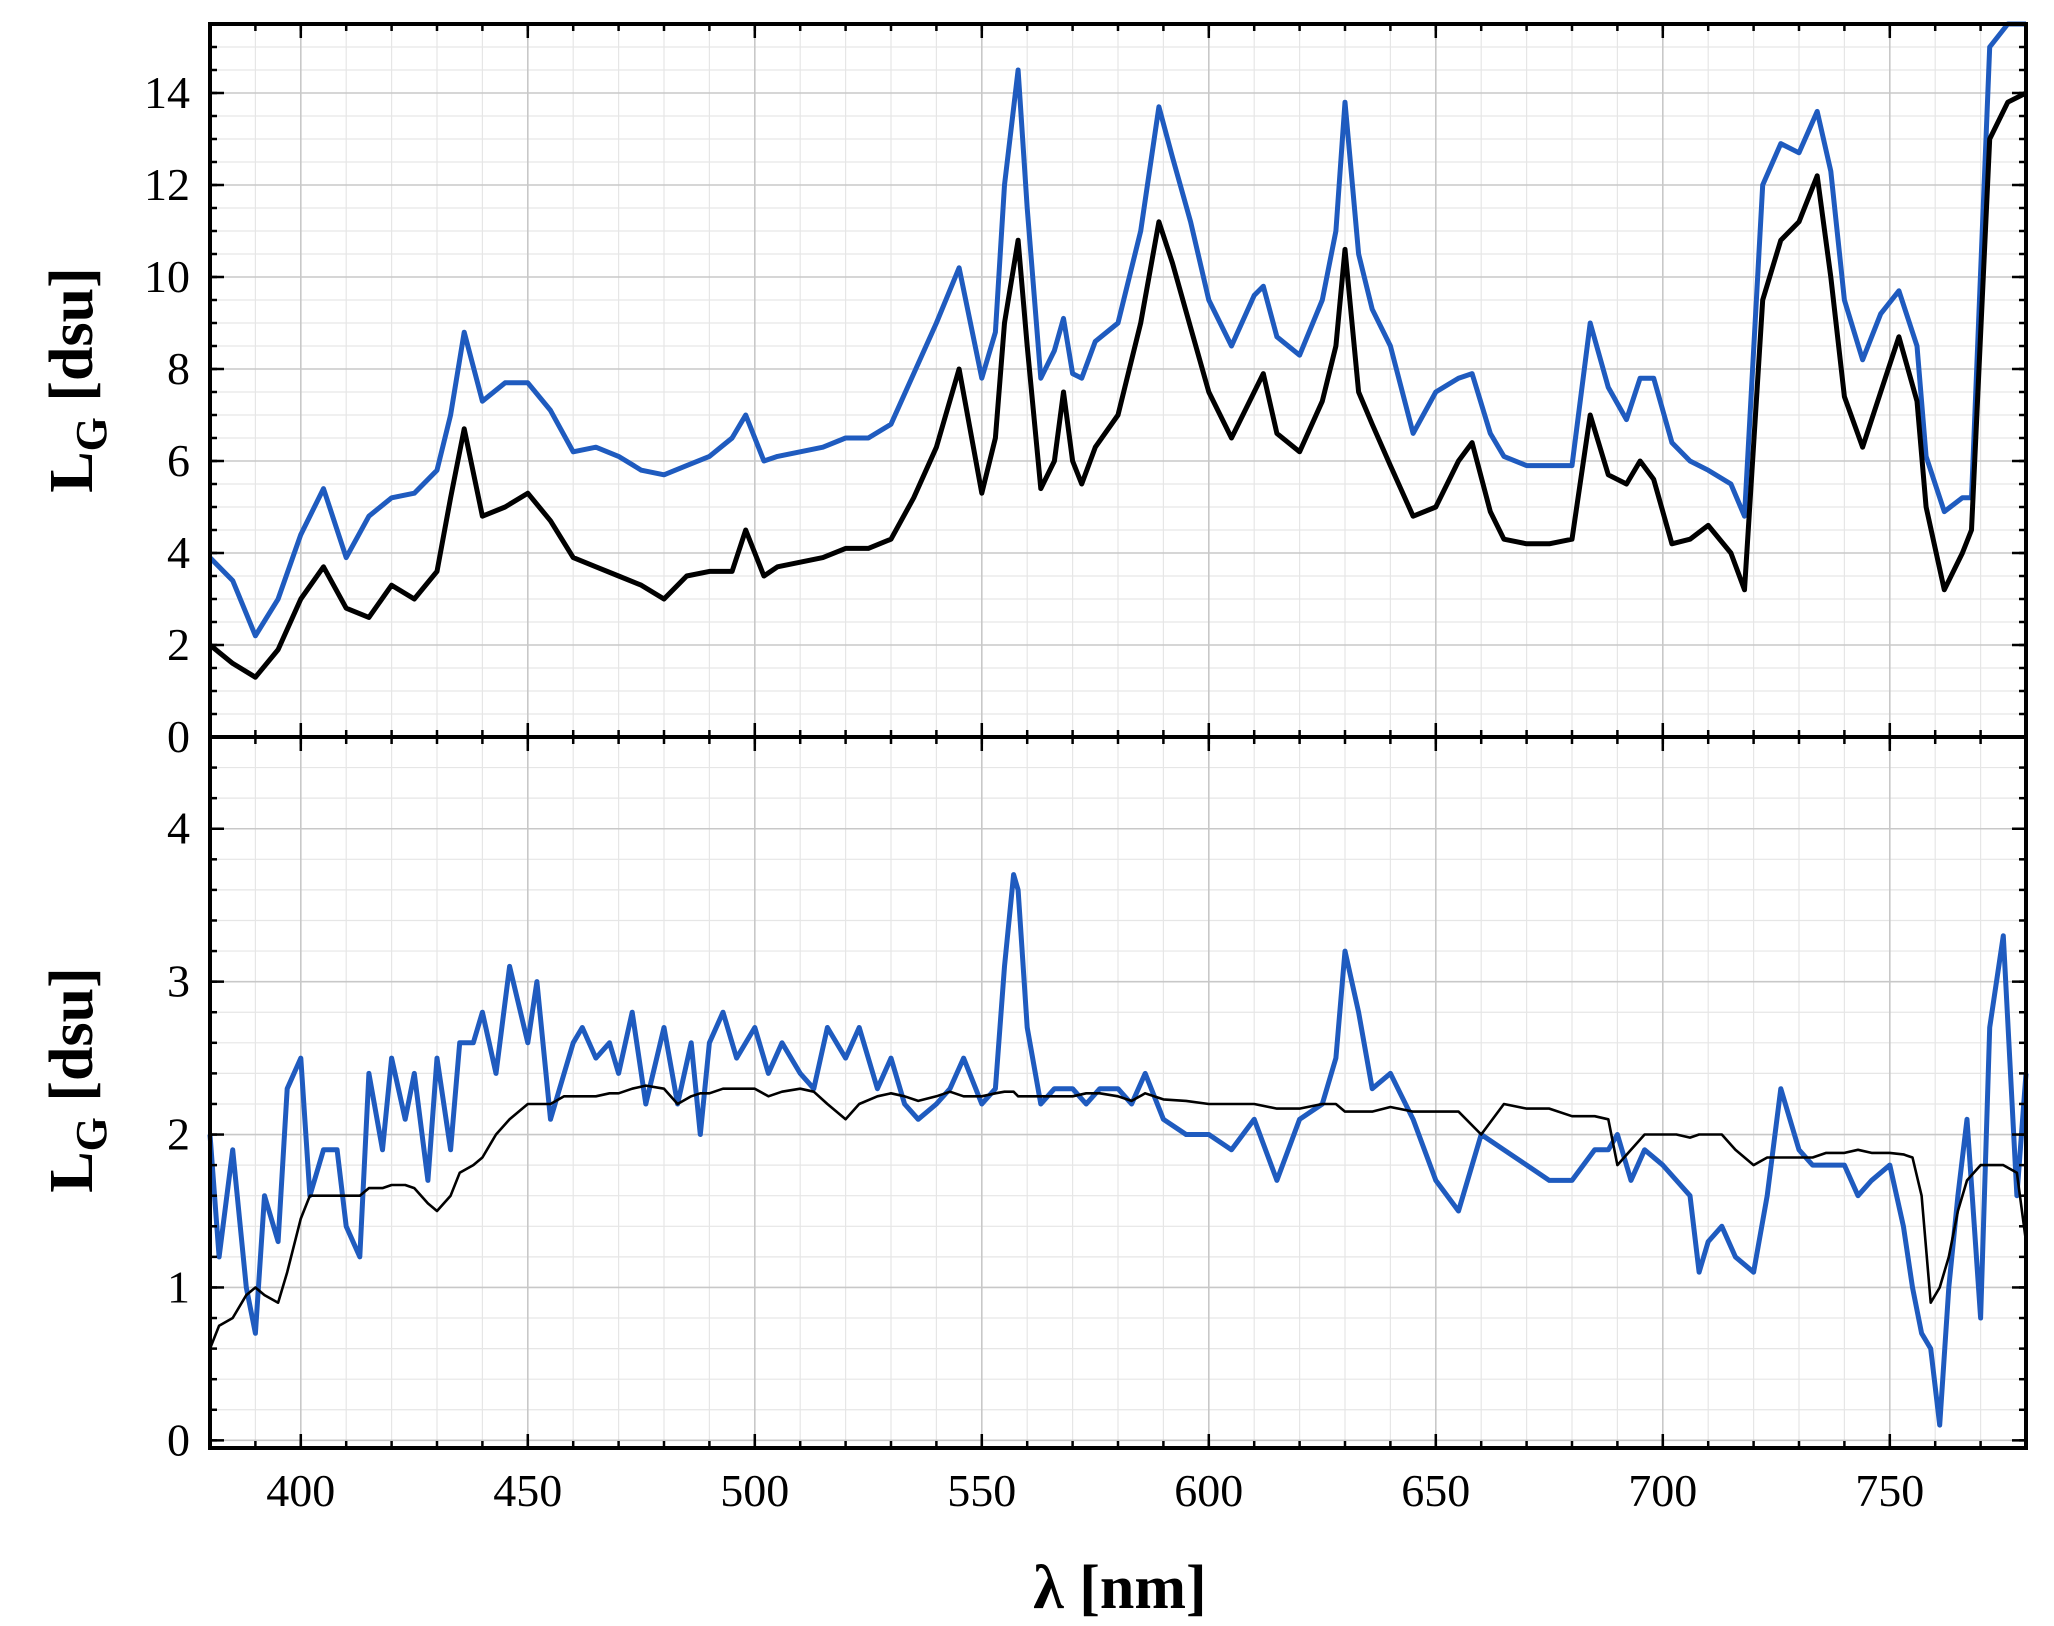  Describe the element at coordinates (1662, 1490) in the screenshot. I see `xtick-label: 700` at that location.